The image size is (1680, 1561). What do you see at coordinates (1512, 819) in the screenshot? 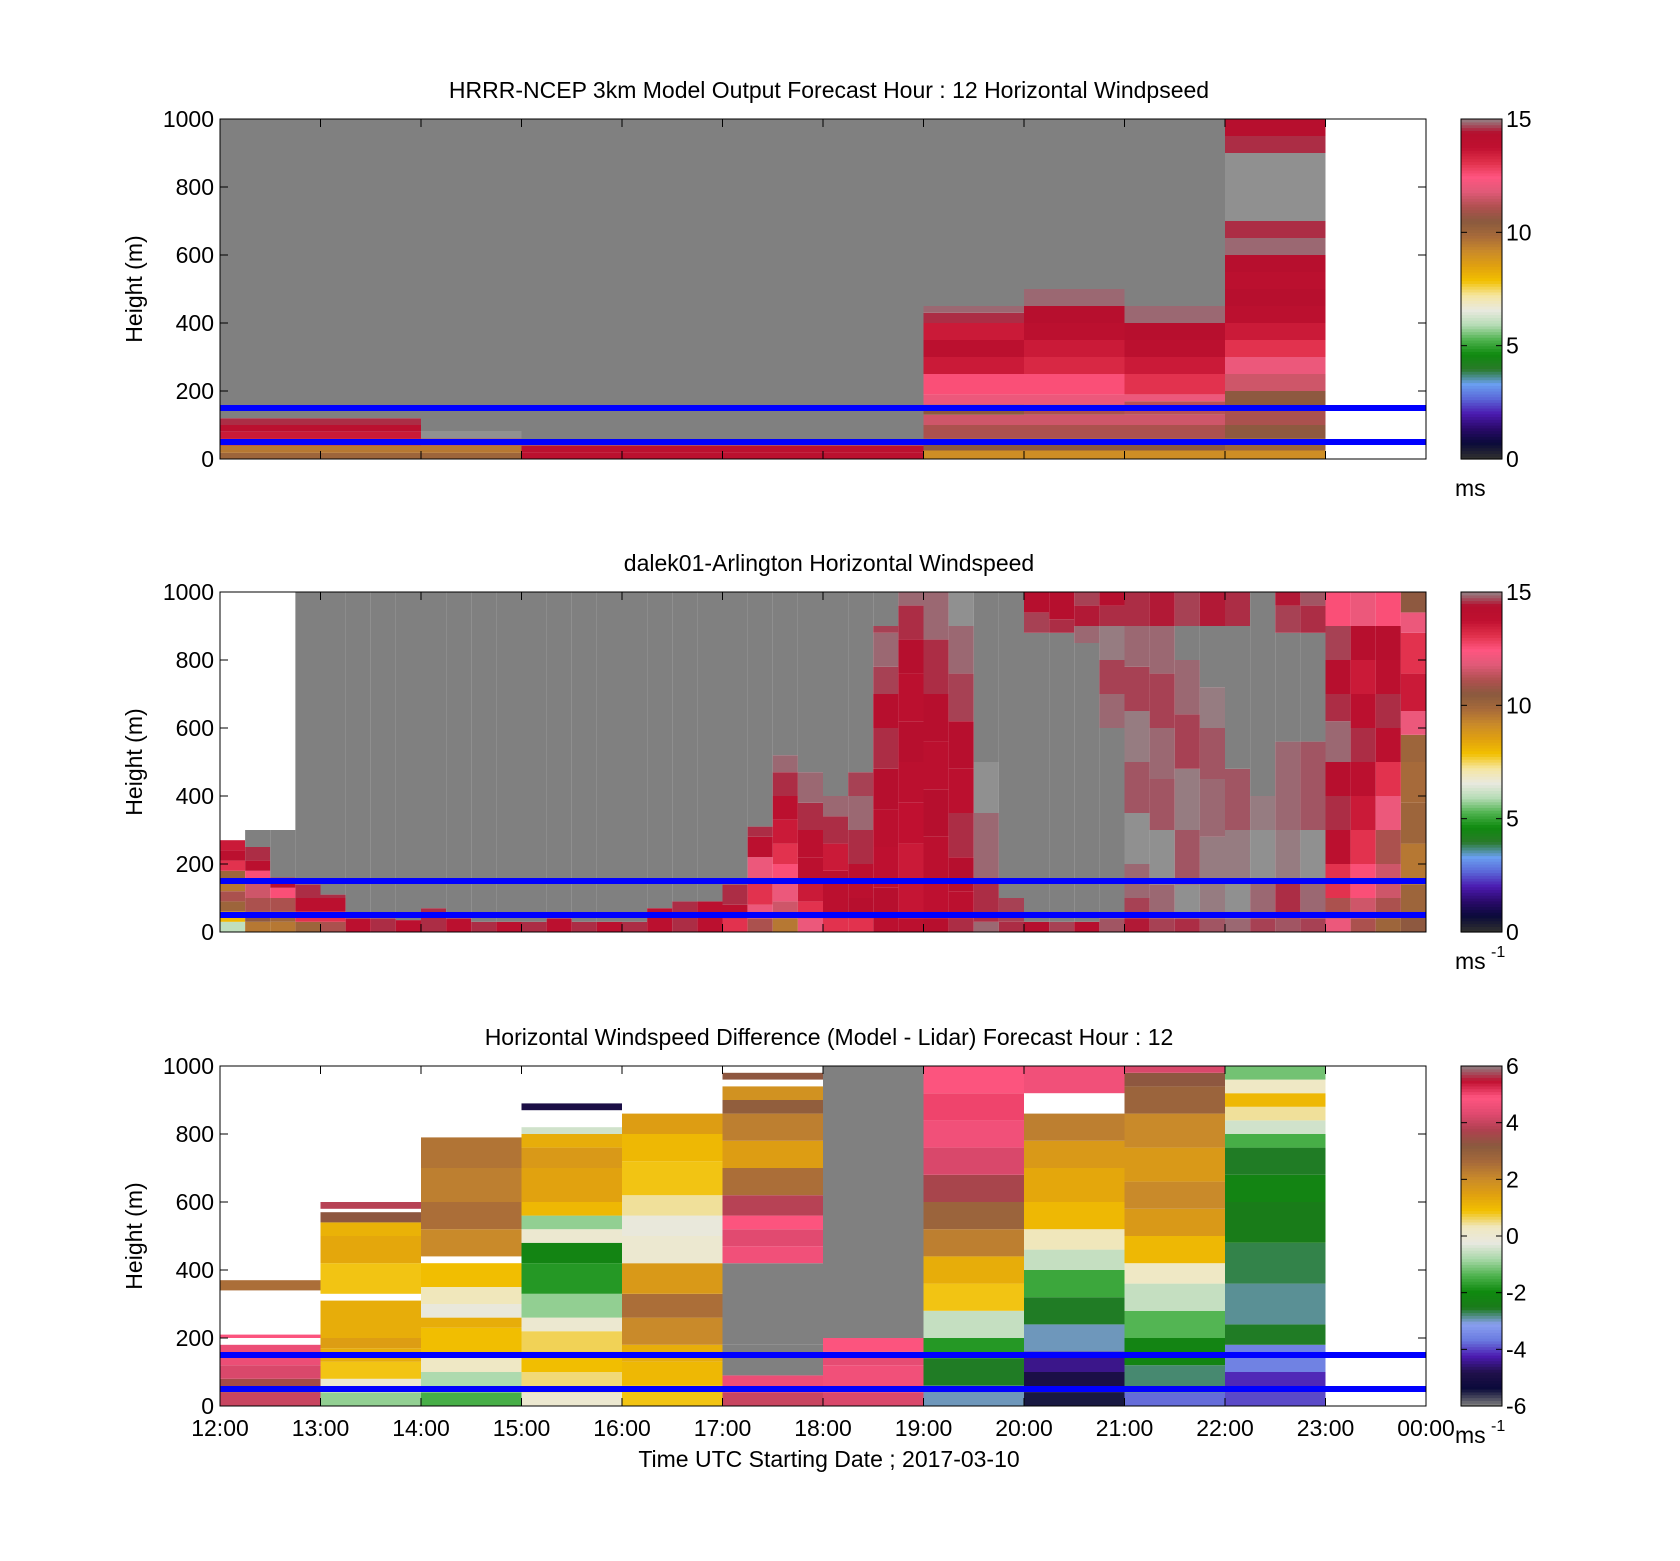
I see `colorbar-tick-label: 5` at bounding box center [1512, 819].